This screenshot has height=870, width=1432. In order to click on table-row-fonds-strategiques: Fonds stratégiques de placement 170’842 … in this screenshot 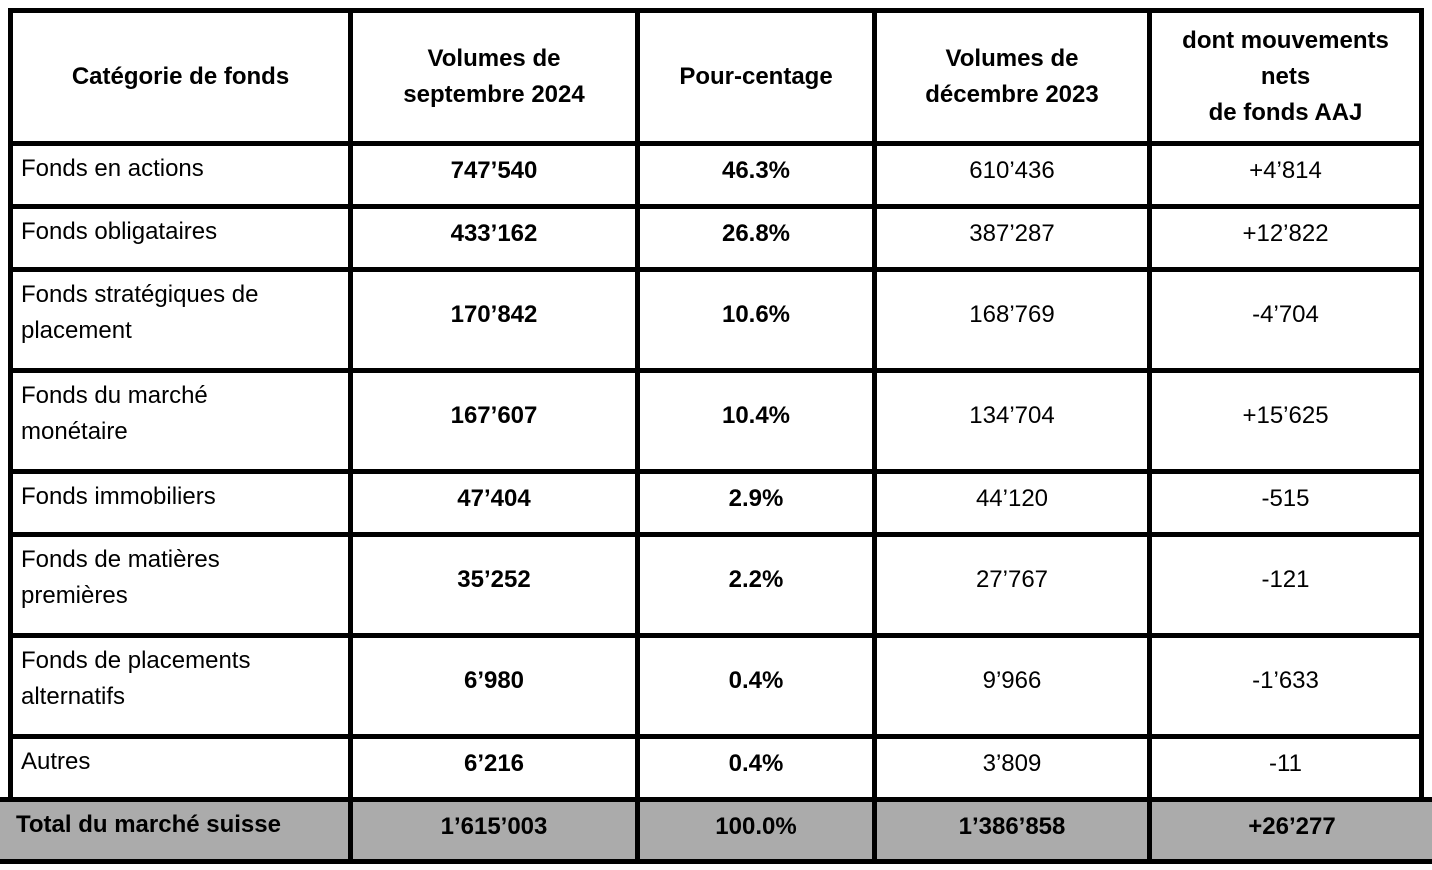, I will do `click(716, 317)`.